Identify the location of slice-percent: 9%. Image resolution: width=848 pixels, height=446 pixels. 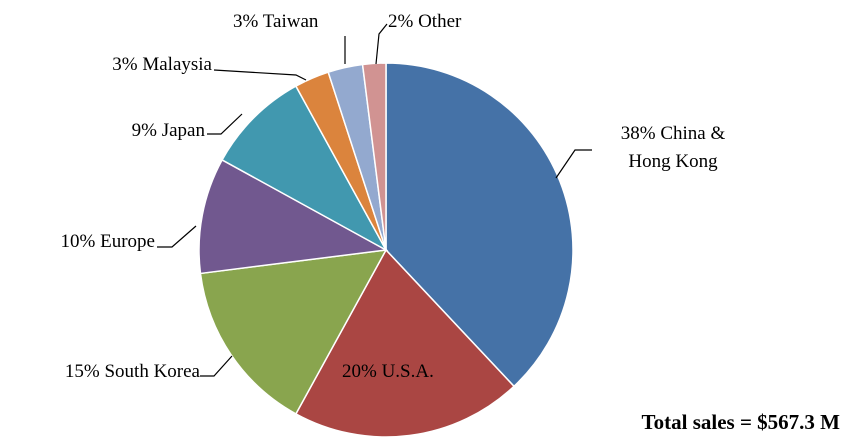
(144, 130).